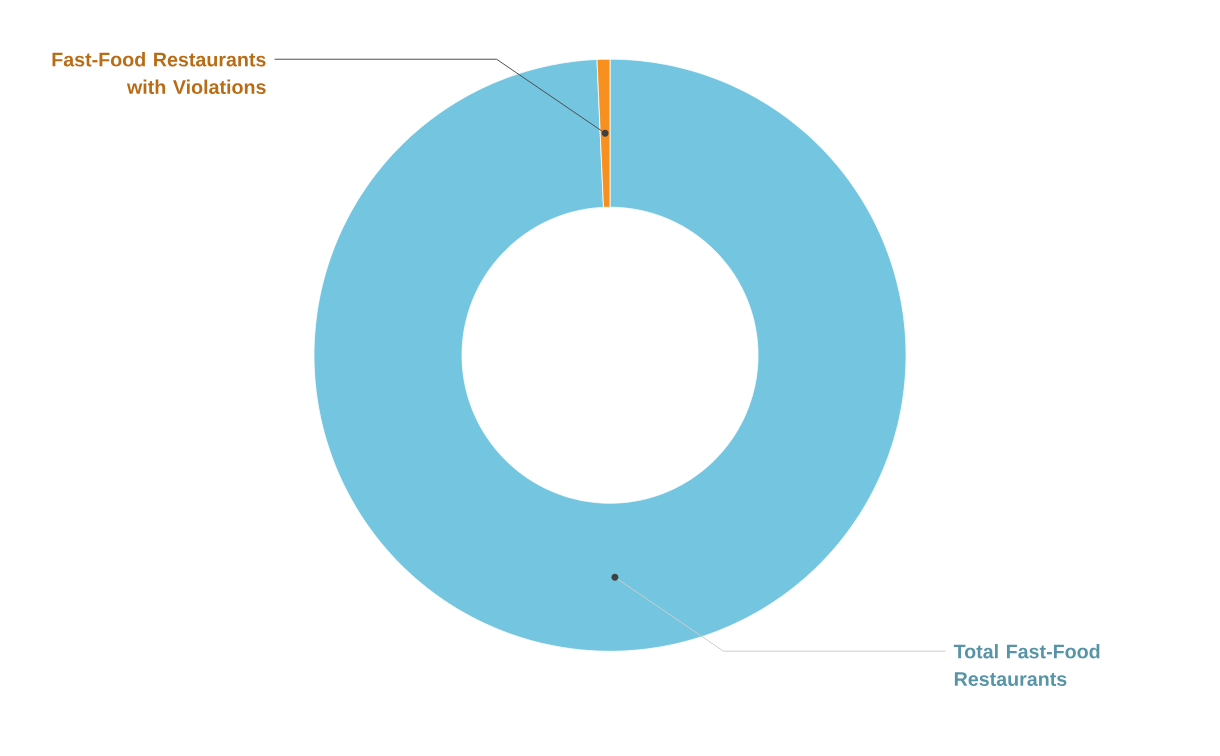  I want to click on slice-label: Total Fast-Food Restaurants, so click(1026, 665).